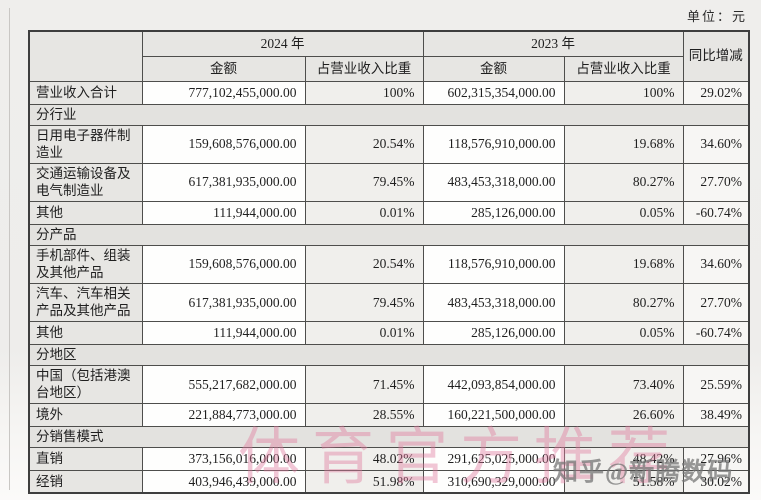 This screenshot has height=500, width=761. I want to click on amount-2024: 373,156,016,000.00, so click(223, 458).